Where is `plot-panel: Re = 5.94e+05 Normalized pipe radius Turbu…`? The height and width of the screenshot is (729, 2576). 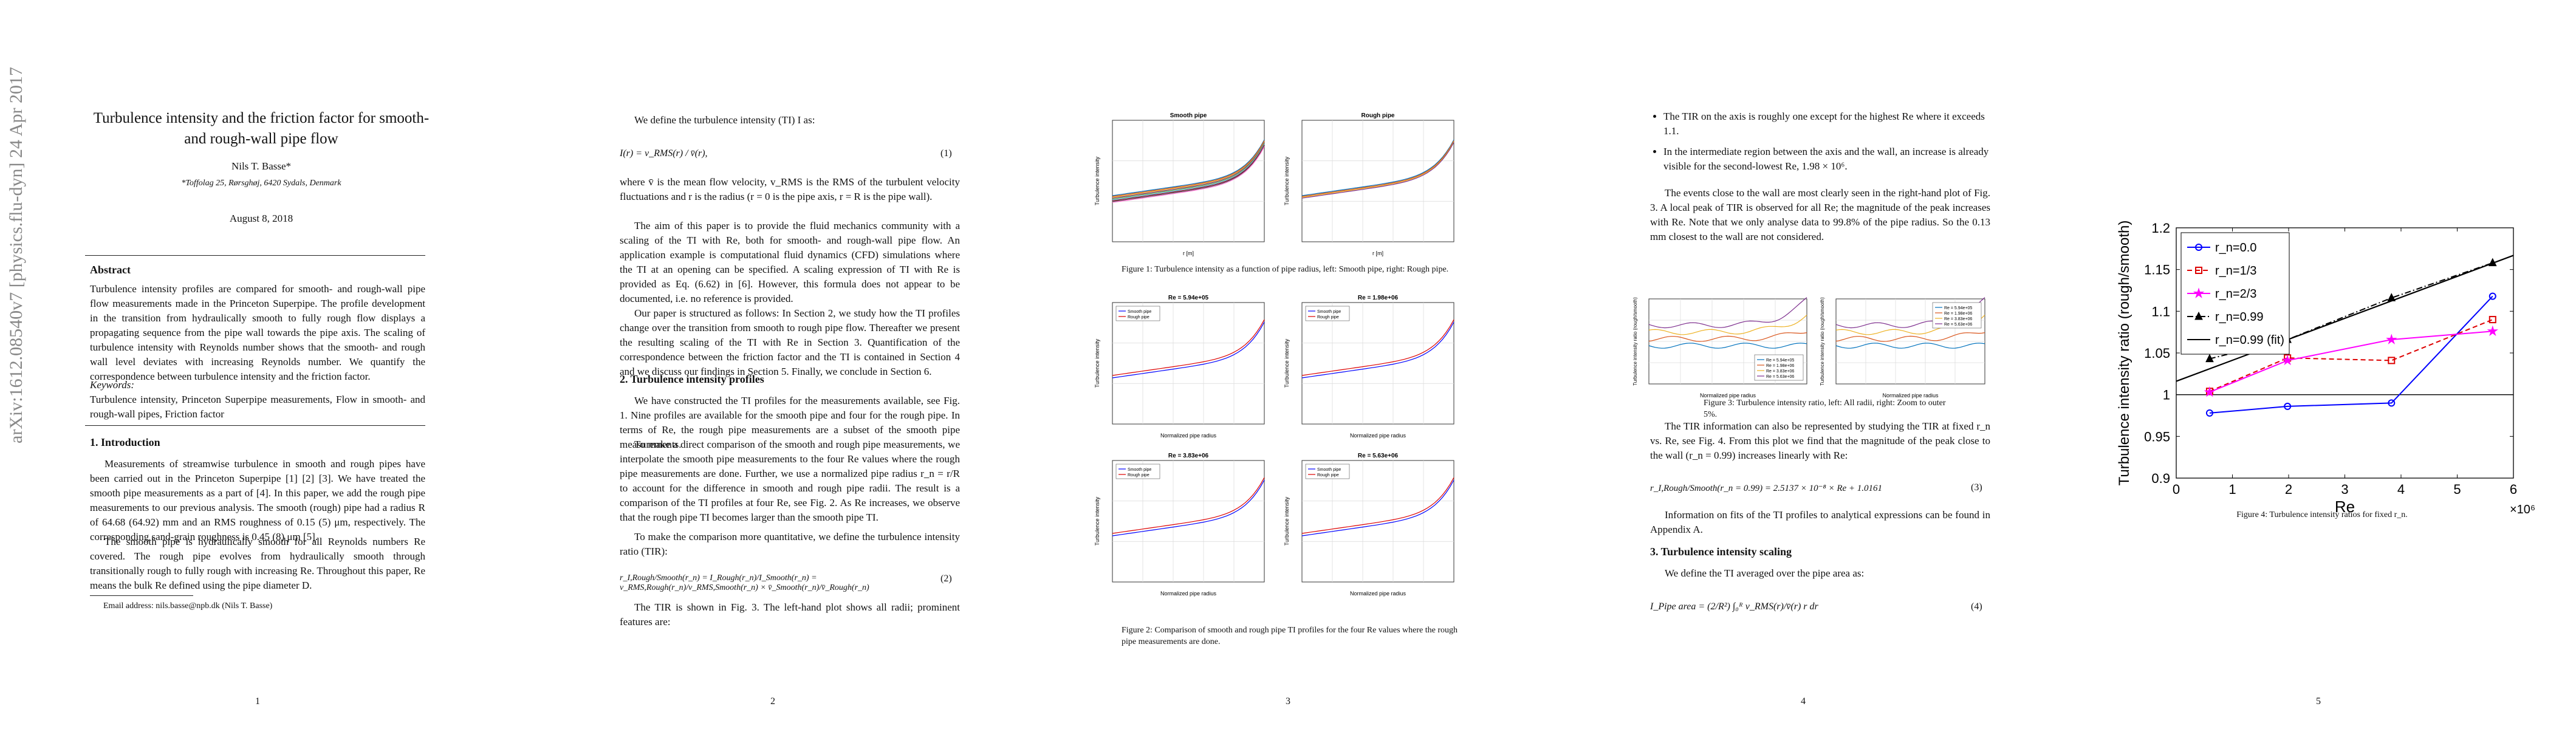
plot-panel: Re = 5.94e+05 Normalized pipe radius Turbu… is located at coordinates (1179, 367).